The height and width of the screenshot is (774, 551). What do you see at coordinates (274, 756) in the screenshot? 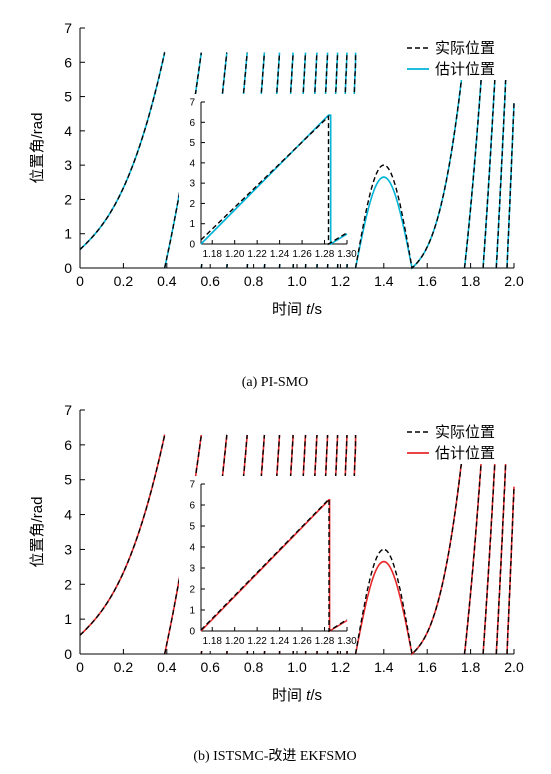
I see `panel-caption: (b) ISTSMC-改进 EKFSMO` at bounding box center [274, 756].